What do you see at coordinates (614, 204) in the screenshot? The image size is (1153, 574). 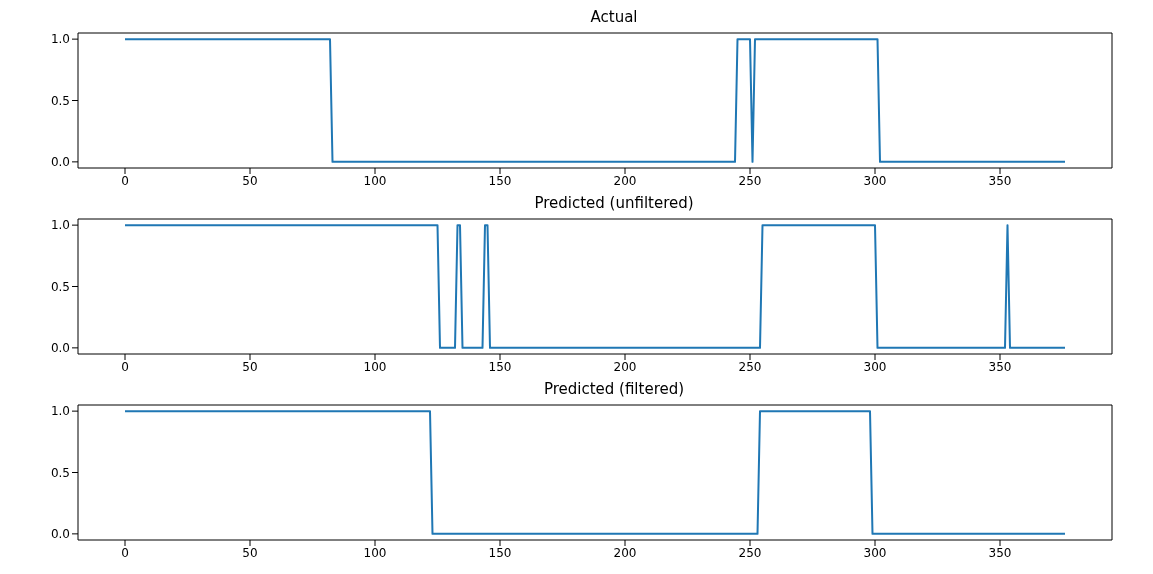 I see `chart-title: Predicted (unfiltered)` at bounding box center [614, 204].